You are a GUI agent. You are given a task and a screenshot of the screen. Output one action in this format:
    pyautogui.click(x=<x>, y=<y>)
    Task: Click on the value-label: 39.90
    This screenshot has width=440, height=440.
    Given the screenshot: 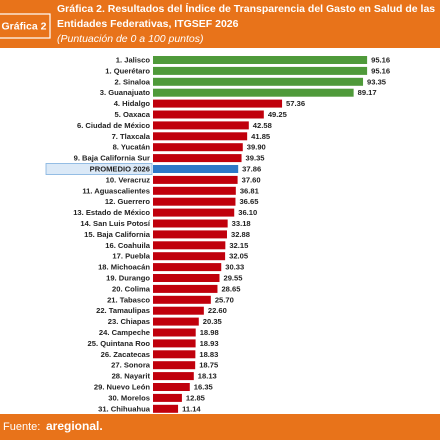 What is the action you would take?
    pyautogui.click(x=256, y=147)
    